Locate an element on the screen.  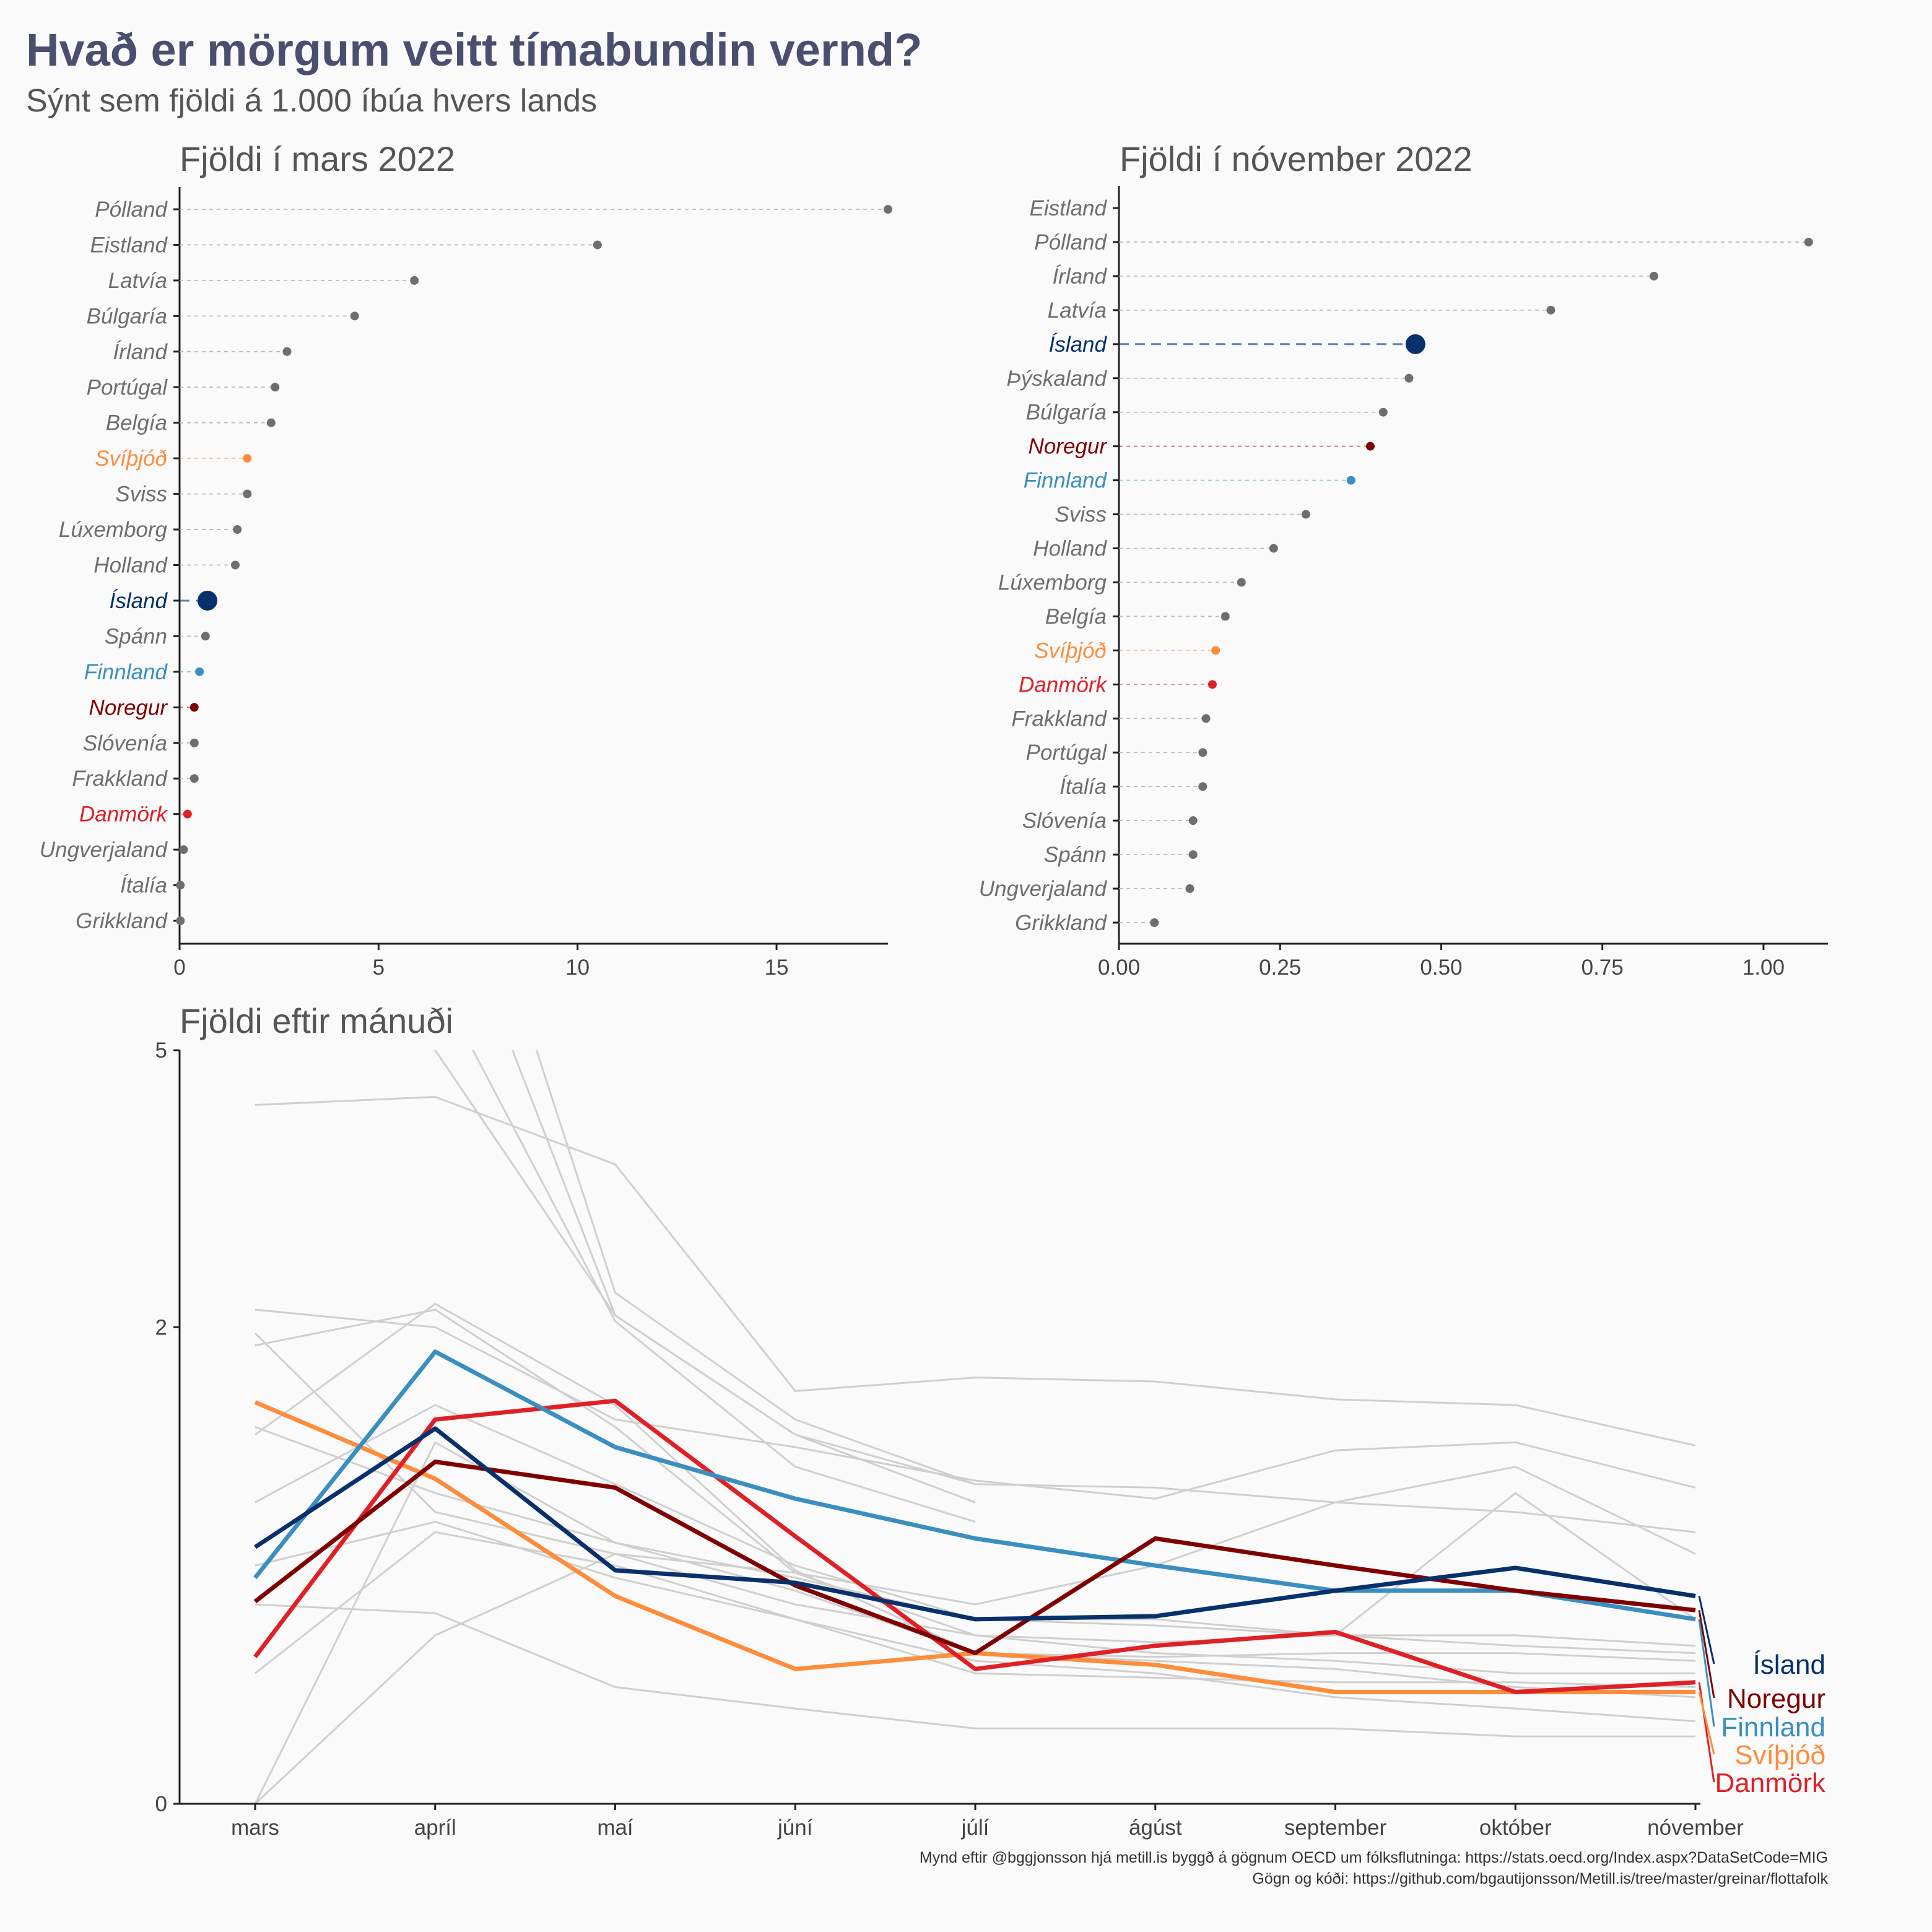
panel-monthly-title: Fjöldi eftir mánuði is located at coordinates (316, 1020).